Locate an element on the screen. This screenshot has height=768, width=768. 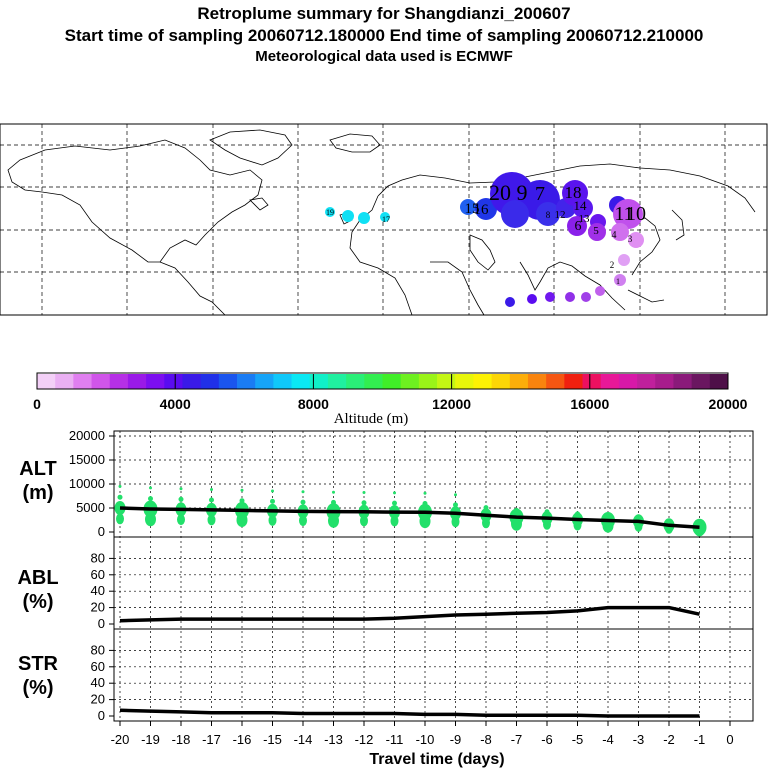
meteorological-data-note: Meteorological data used is ECMWF is located at coordinates (384, 56).